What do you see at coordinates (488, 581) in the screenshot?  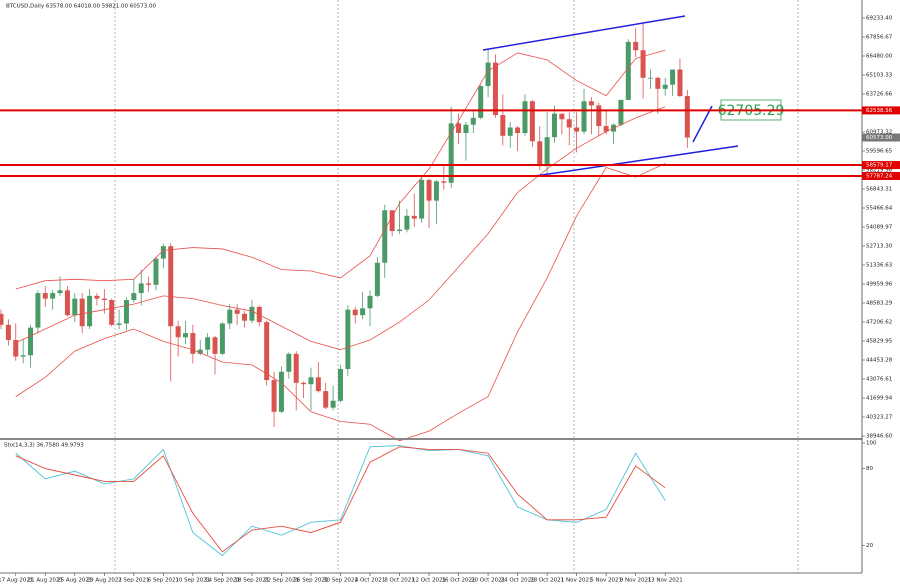 I see `x-tick-label: 20 Oct 2021` at bounding box center [488, 581].